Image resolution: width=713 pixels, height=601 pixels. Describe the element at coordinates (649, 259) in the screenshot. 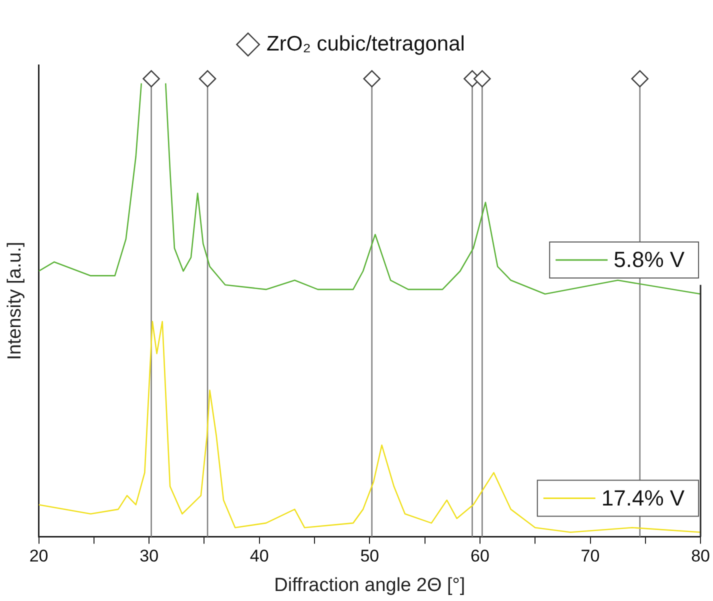

I see `legend-label: 5.8% V` at that location.